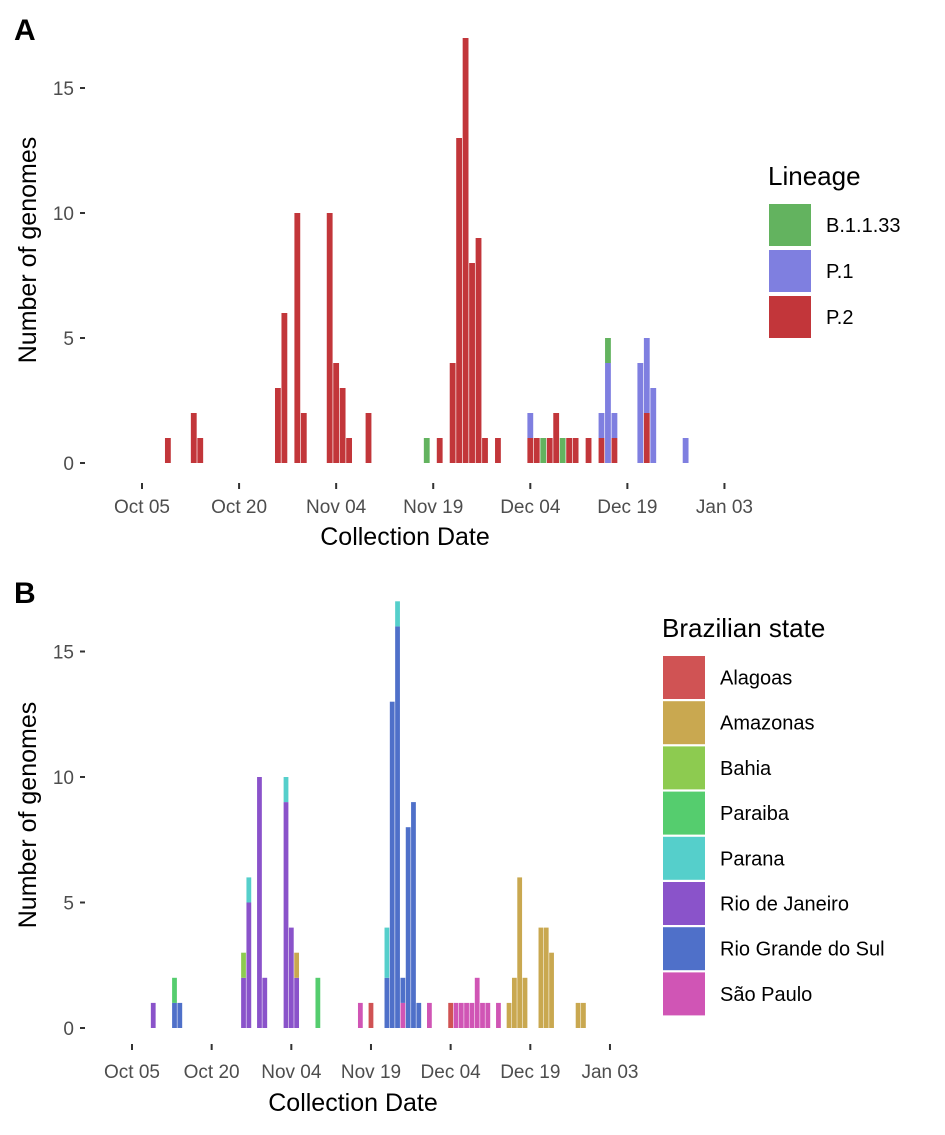  What do you see at coordinates (68, 464) in the screenshot?
I see `y-tick-label: 0` at bounding box center [68, 464].